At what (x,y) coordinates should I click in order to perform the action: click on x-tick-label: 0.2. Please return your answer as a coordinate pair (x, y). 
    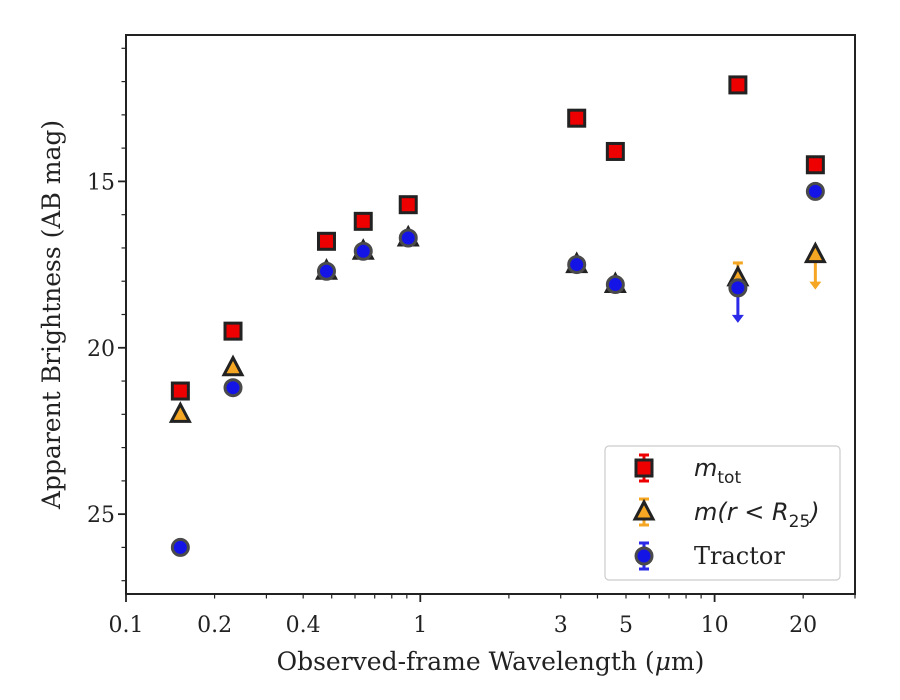
    Looking at the image, I should click on (214, 625).